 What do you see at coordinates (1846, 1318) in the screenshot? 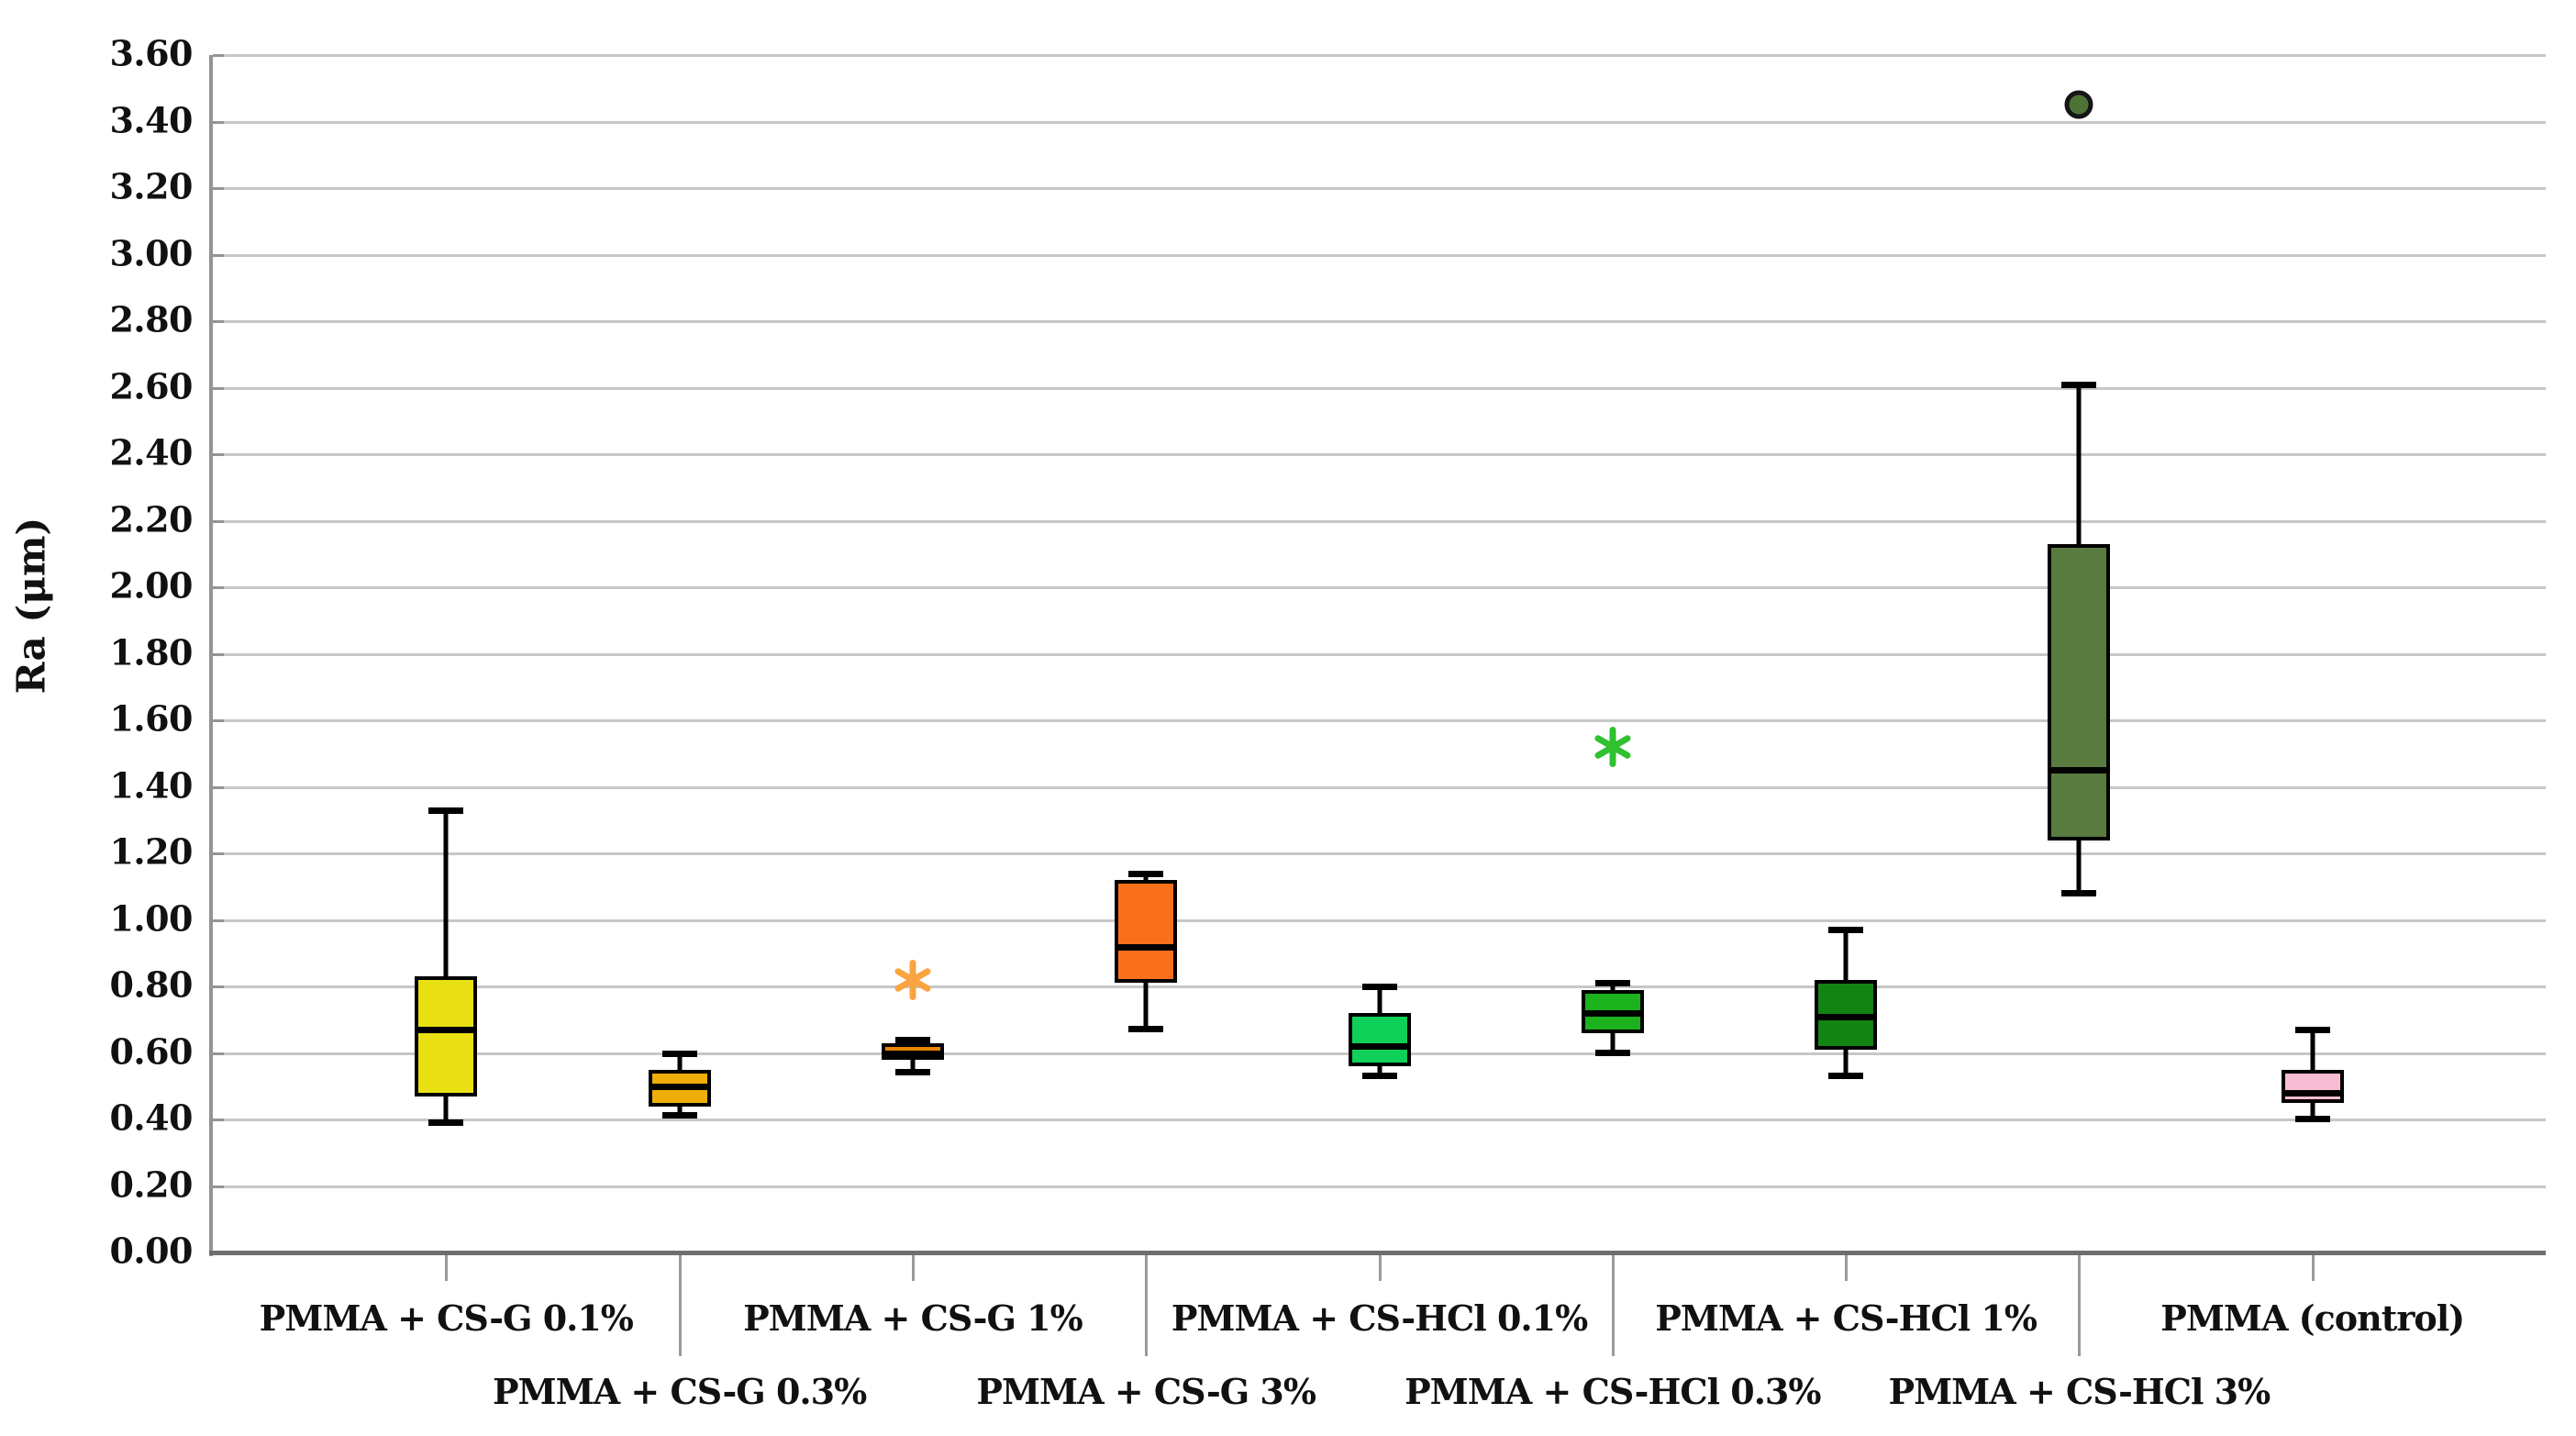
I see `category-label: PMMA + CS-HCl 1%` at bounding box center [1846, 1318].